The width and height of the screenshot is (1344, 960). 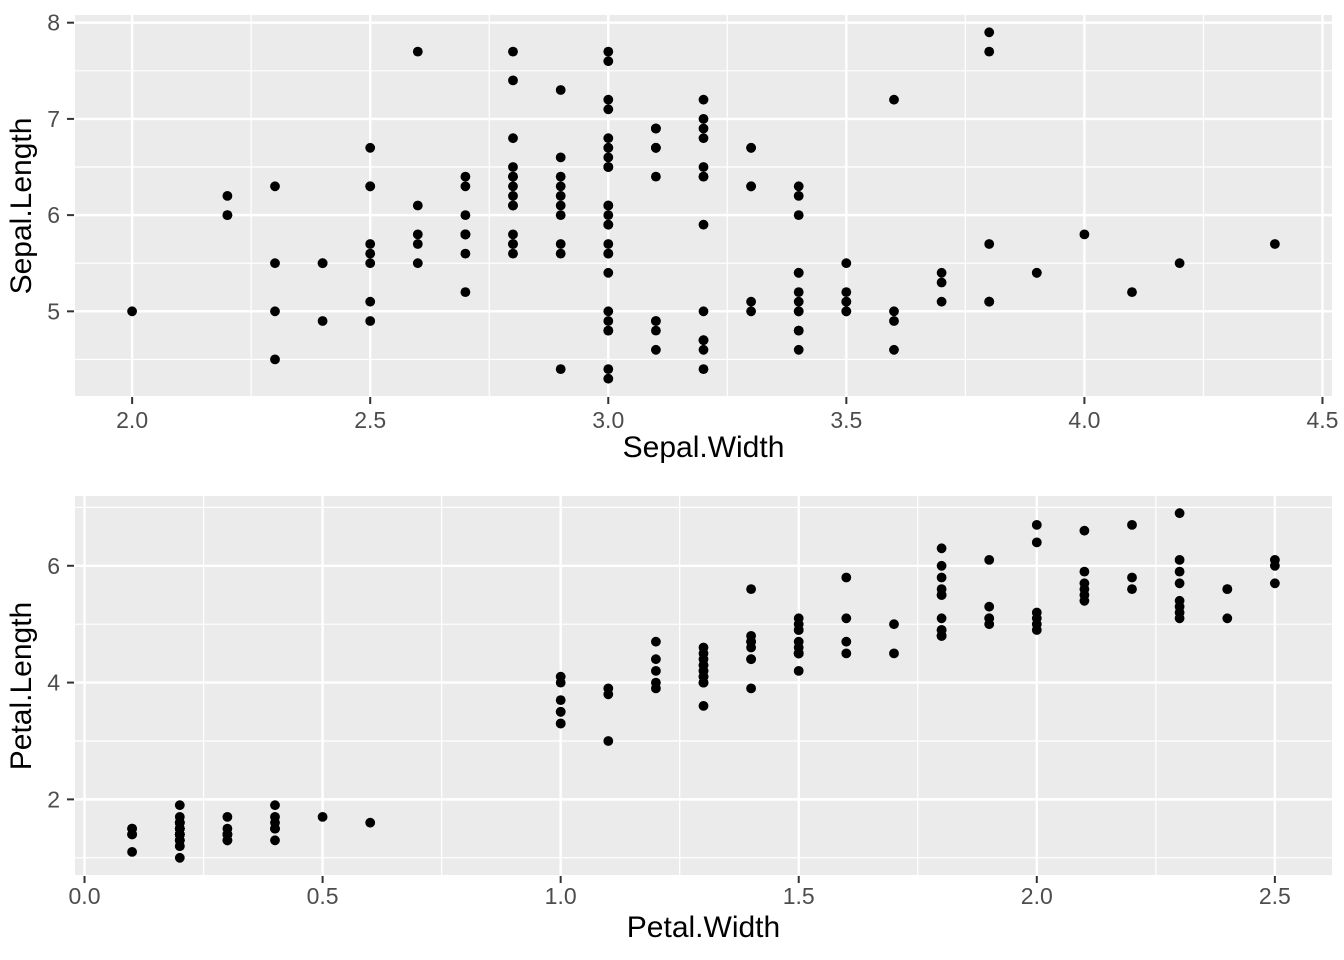 What do you see at coordinates (132, 420) in the screenshot?
I see `x-tick-label: 2.0` at bounding box center [132, 420].